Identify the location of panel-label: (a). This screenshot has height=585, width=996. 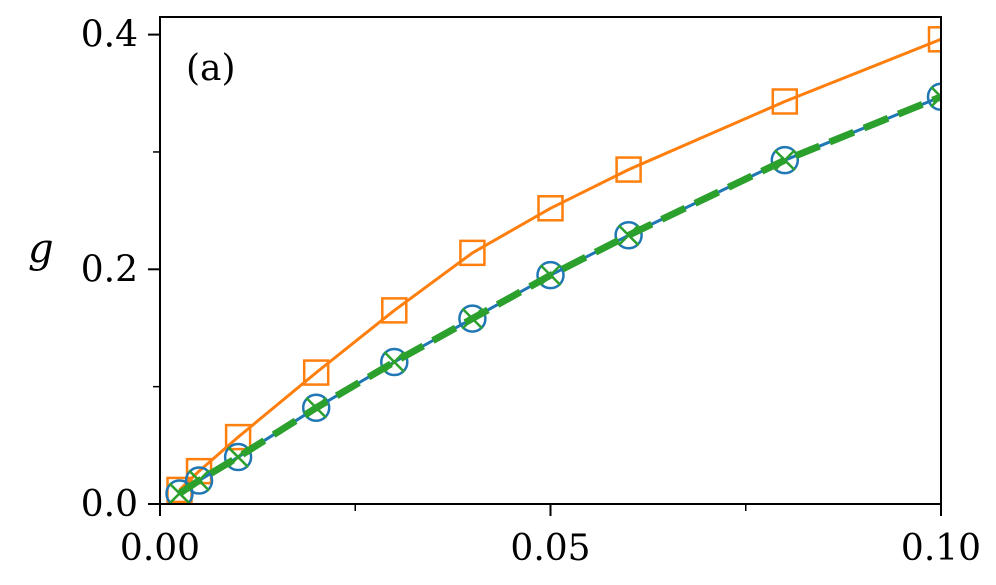
(211, 68).